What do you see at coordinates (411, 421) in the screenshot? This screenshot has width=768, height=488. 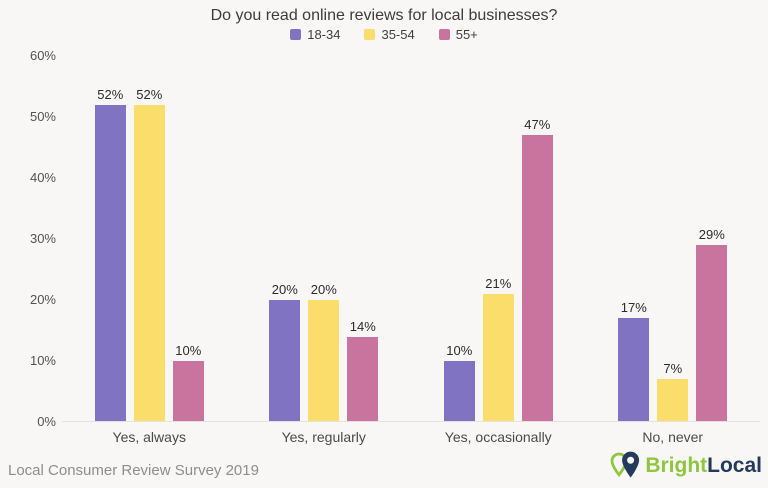 I see `x-axis-baseline` at bounding box center [411, 421].